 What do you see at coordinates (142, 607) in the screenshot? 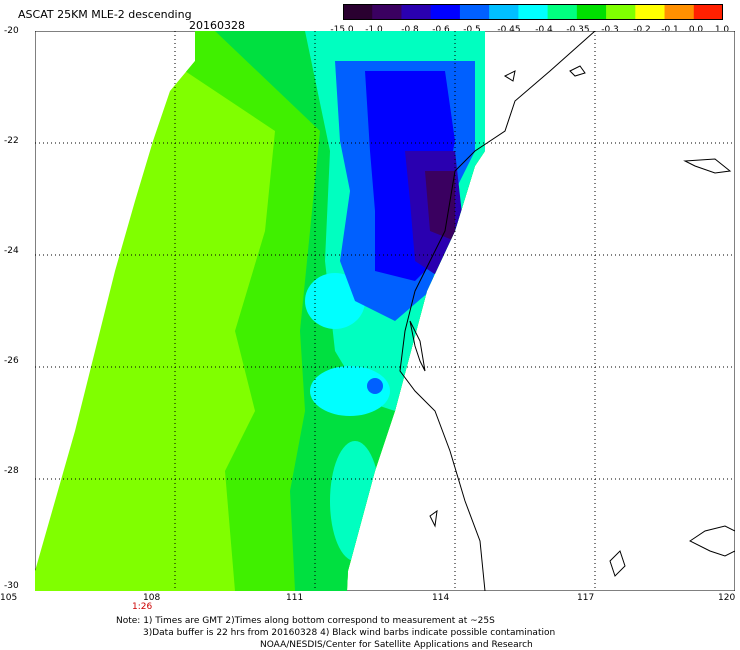
I see `pass-time-label: 1:26` at bounding box center [142, 607].